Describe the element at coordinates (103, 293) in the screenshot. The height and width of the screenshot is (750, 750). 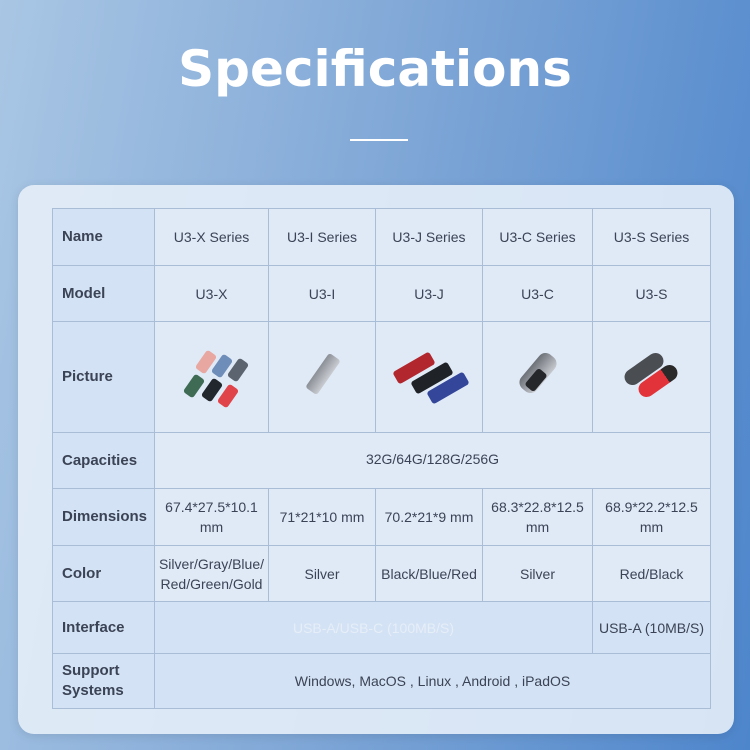
I see `row-label: Model` at that location.